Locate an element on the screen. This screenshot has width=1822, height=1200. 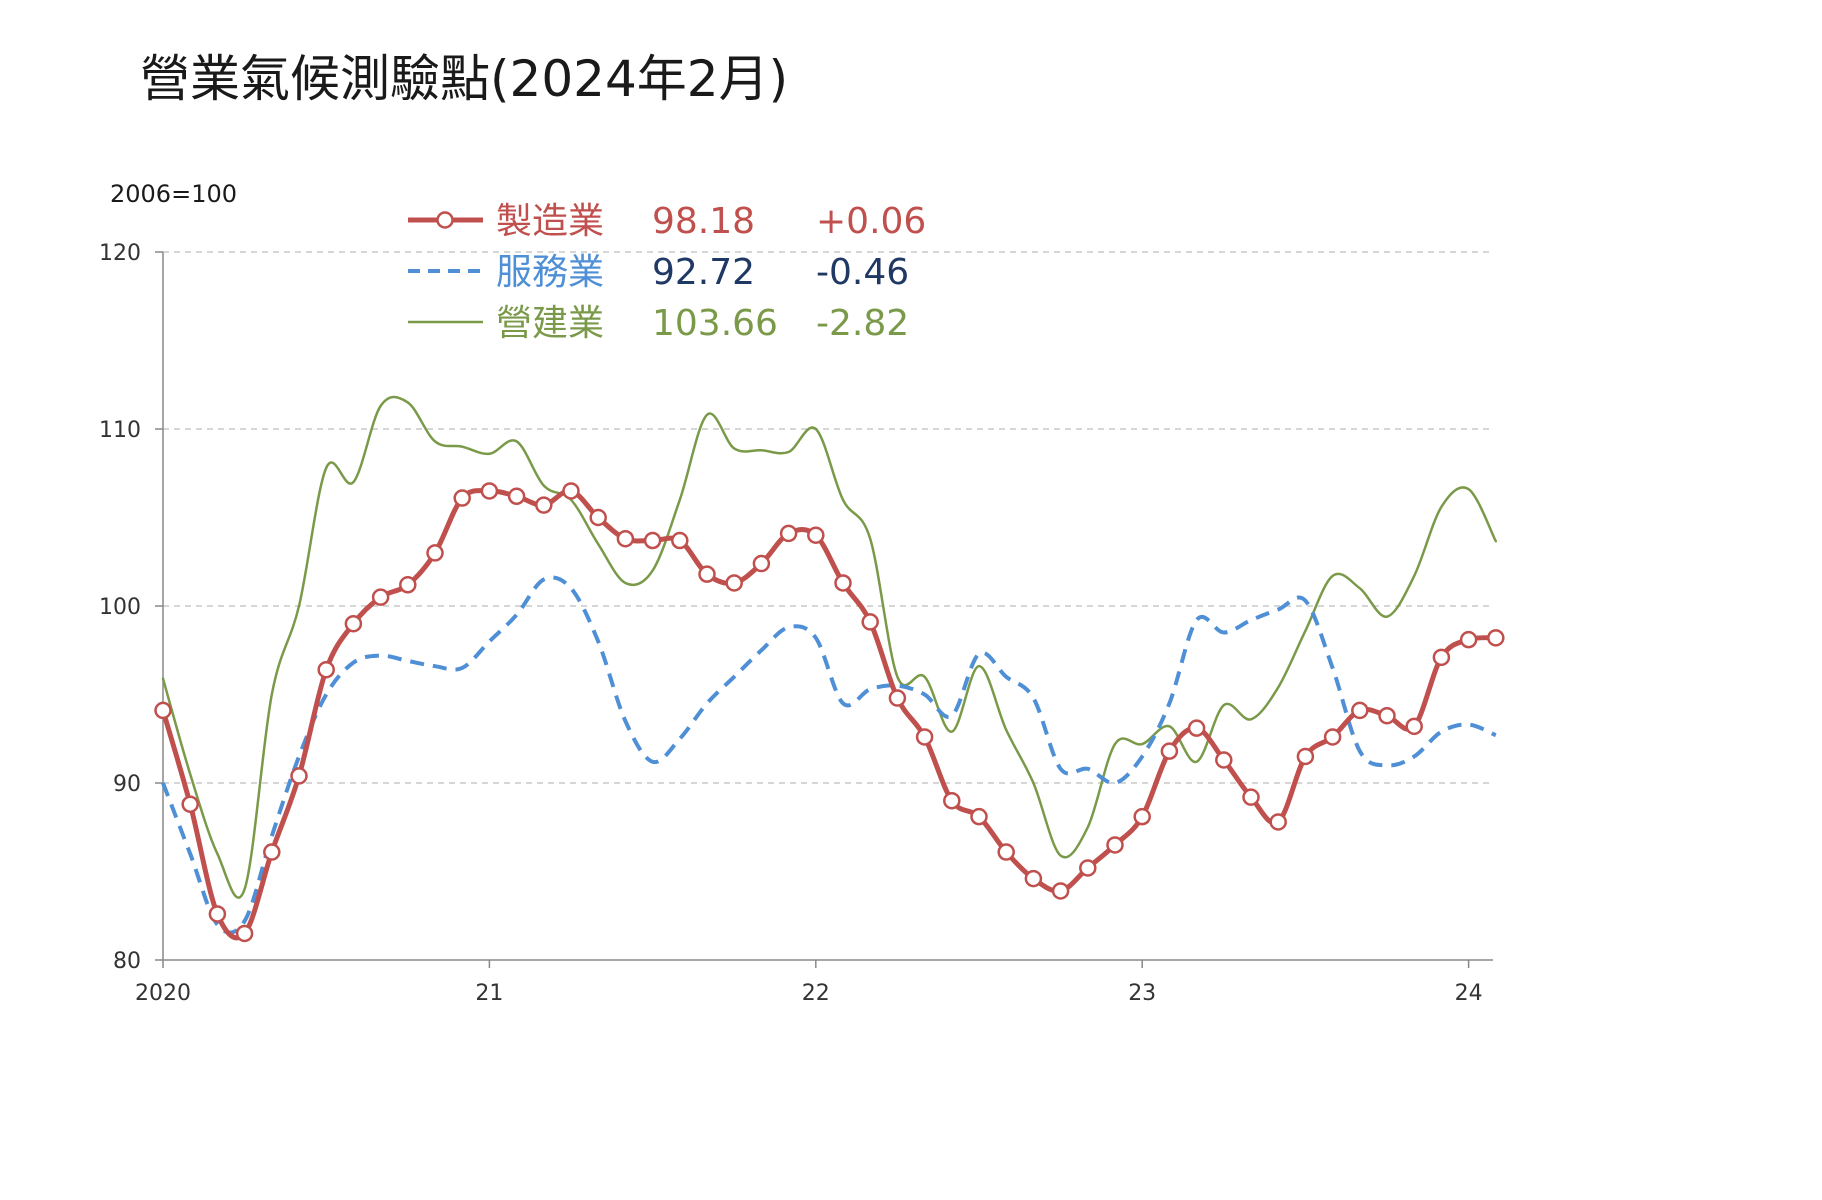
legend-item-services: 服務業 92.72 -0.46 is located at coordinates (658, 272).